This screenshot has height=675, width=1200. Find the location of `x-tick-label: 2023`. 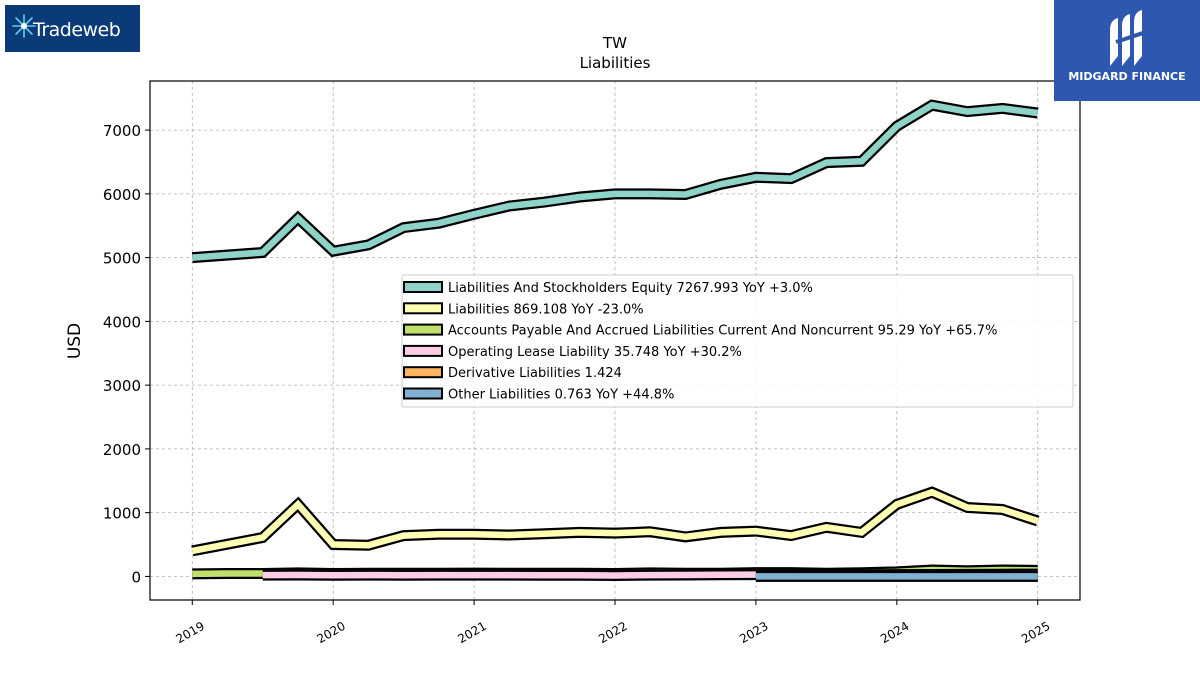

x-tick-label: 2023 is located at coordinates (753, 632).